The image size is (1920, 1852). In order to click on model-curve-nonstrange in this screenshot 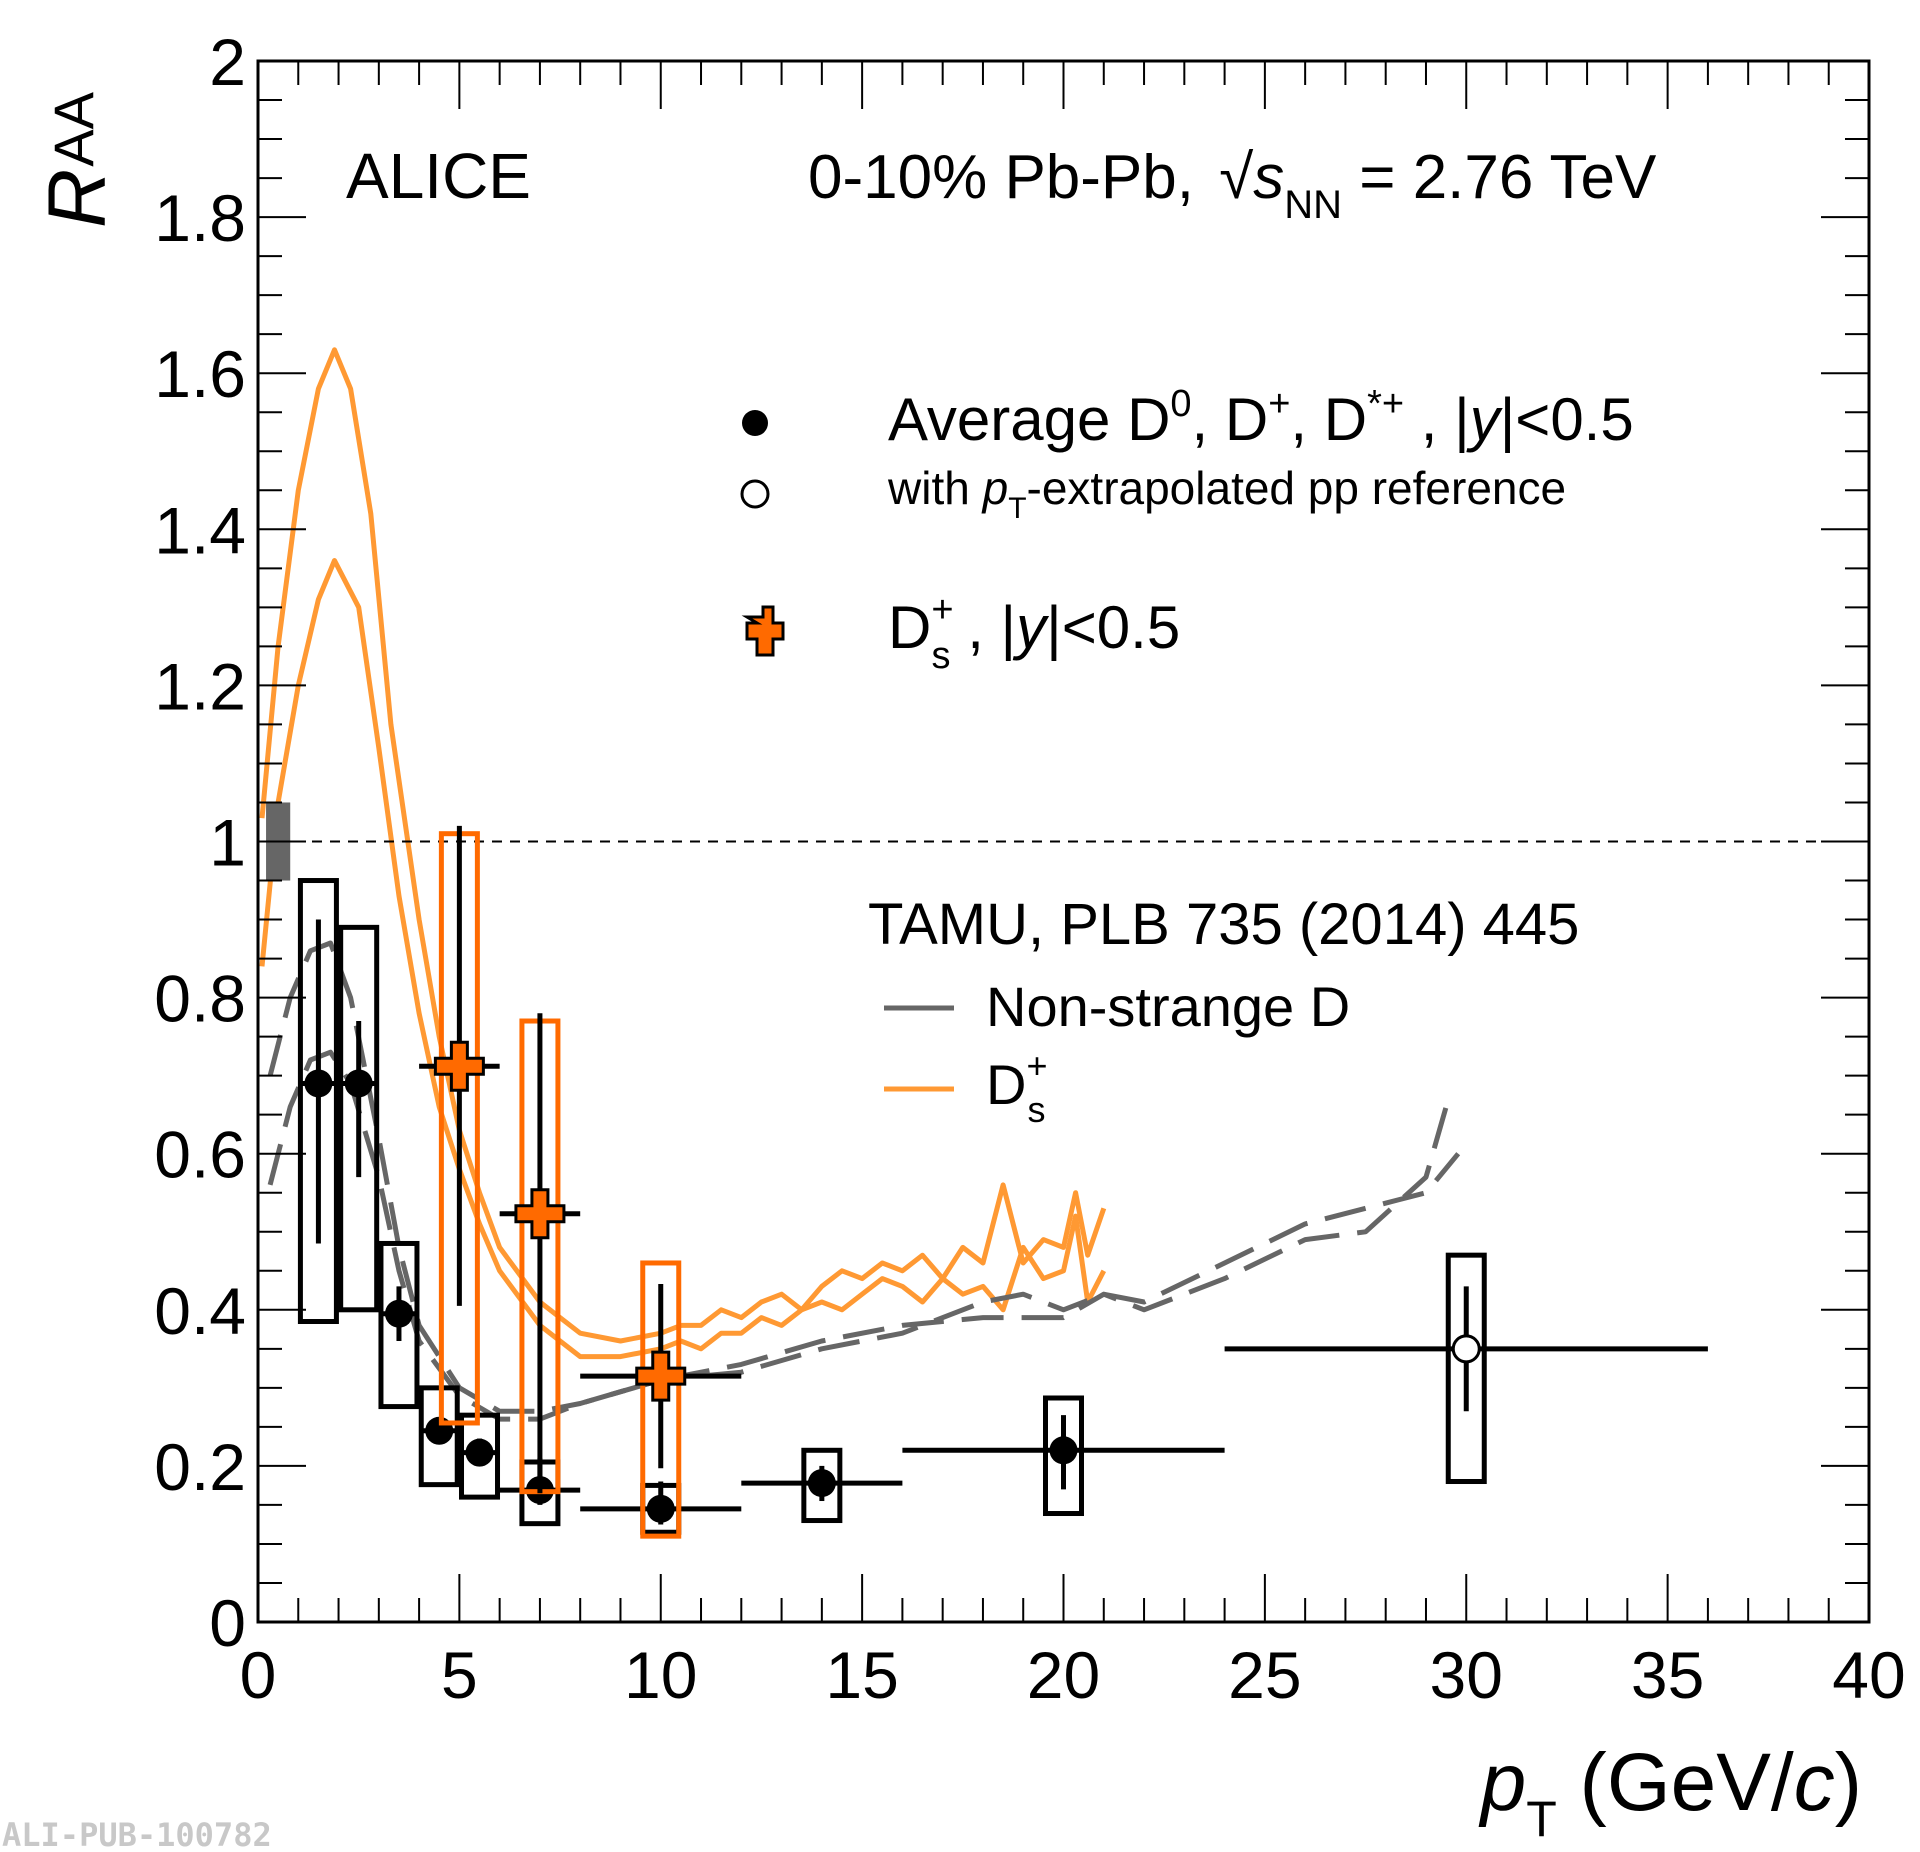, I will do `click(864, 1235)`.